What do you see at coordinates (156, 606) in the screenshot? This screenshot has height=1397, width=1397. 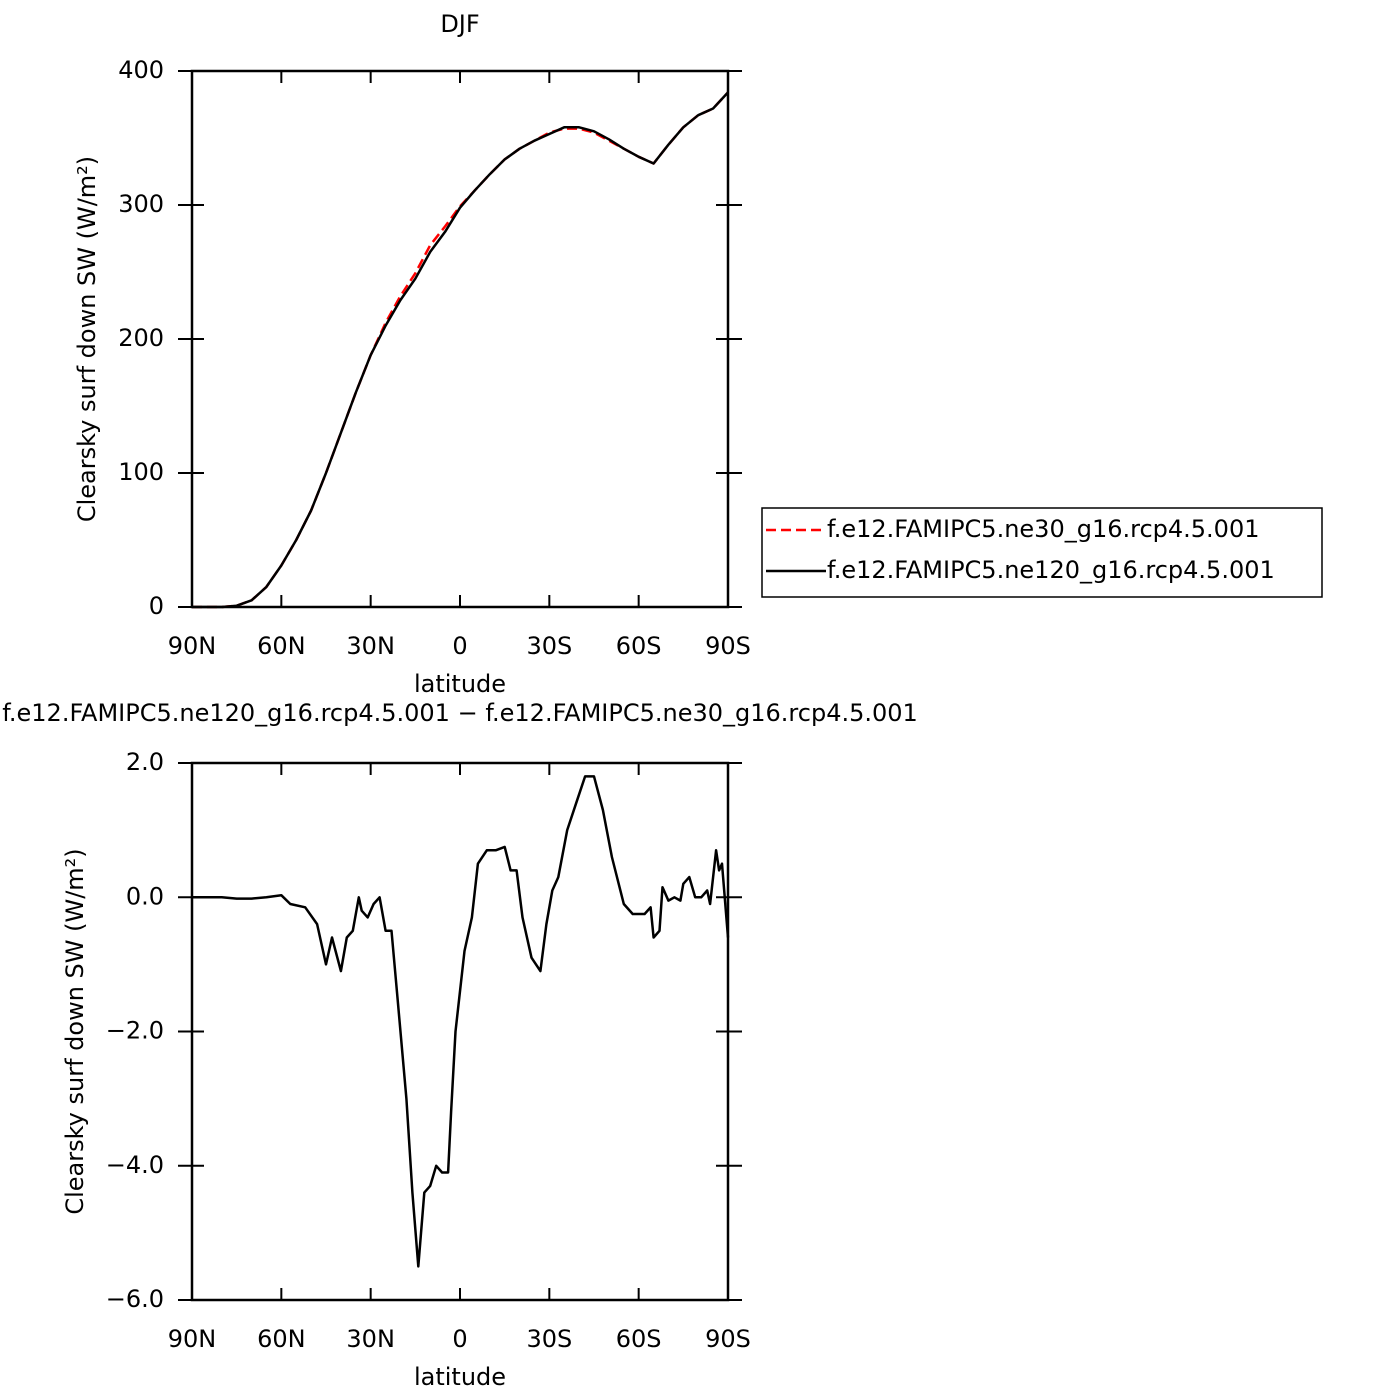 I see `y-tick-label: 0` at bounding box center [156, 606].